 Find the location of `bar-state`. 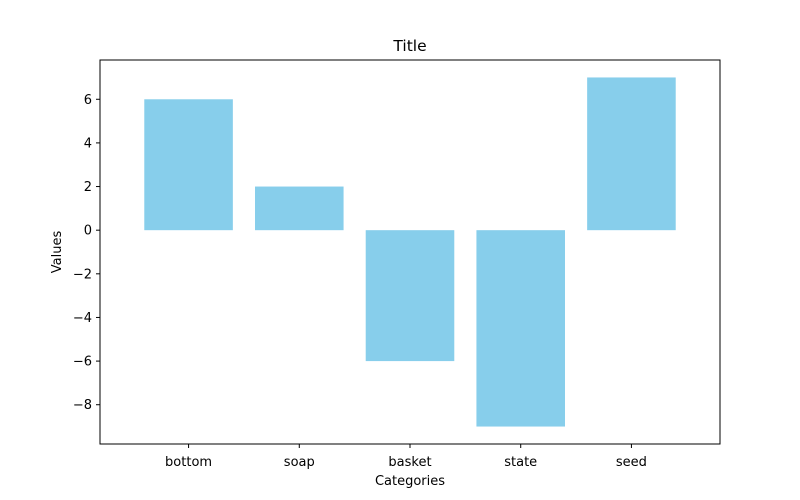

bar-state is located at coordinates (520, 328).